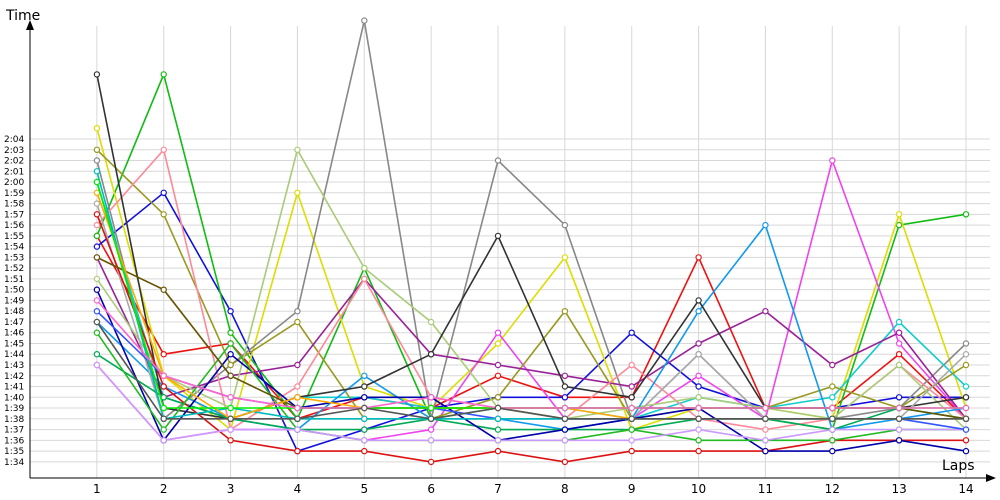 Image resolution: width=1000 pixels, height=500 pixels. What do you see at coordinates (14, 248) in the screenshot?
I see `y-tick-label: 1:54` at bounding box center [14, 248].